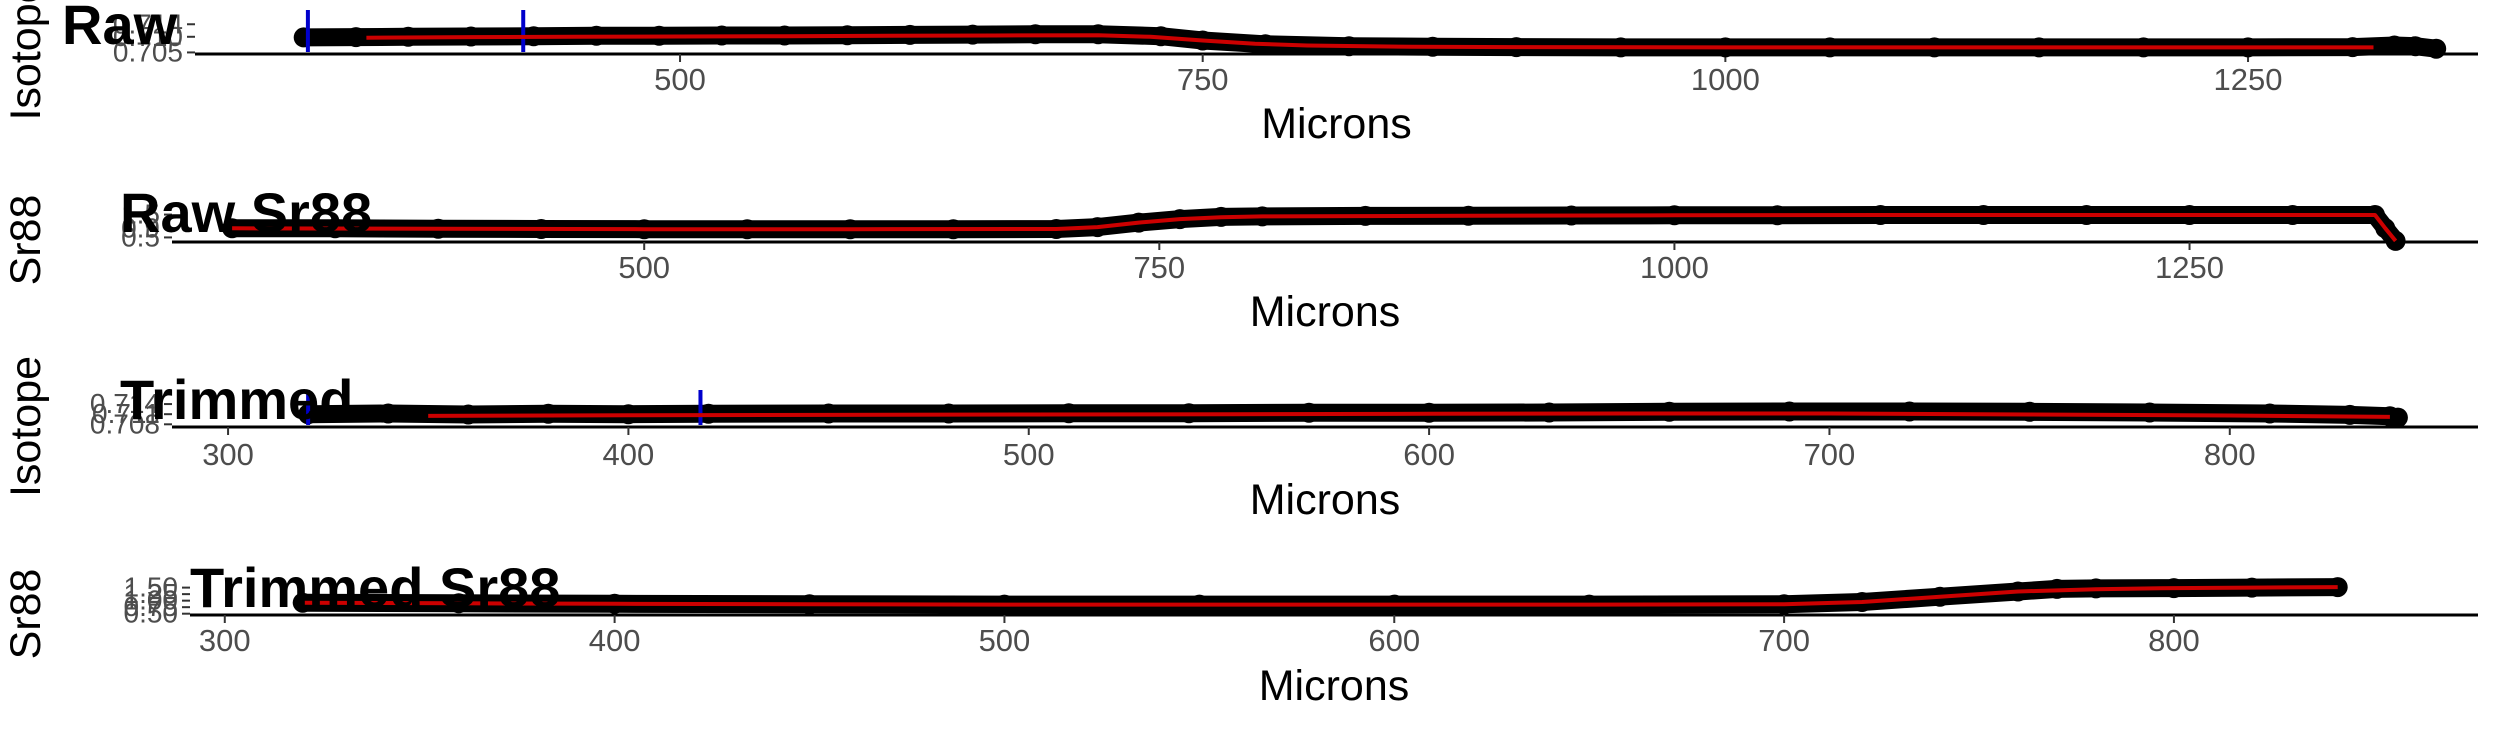 The image size is (2495, 749). Describe the element at coordinates (148, 51) in the screenshot. I see `y-tick-label: 0.705` at that location.